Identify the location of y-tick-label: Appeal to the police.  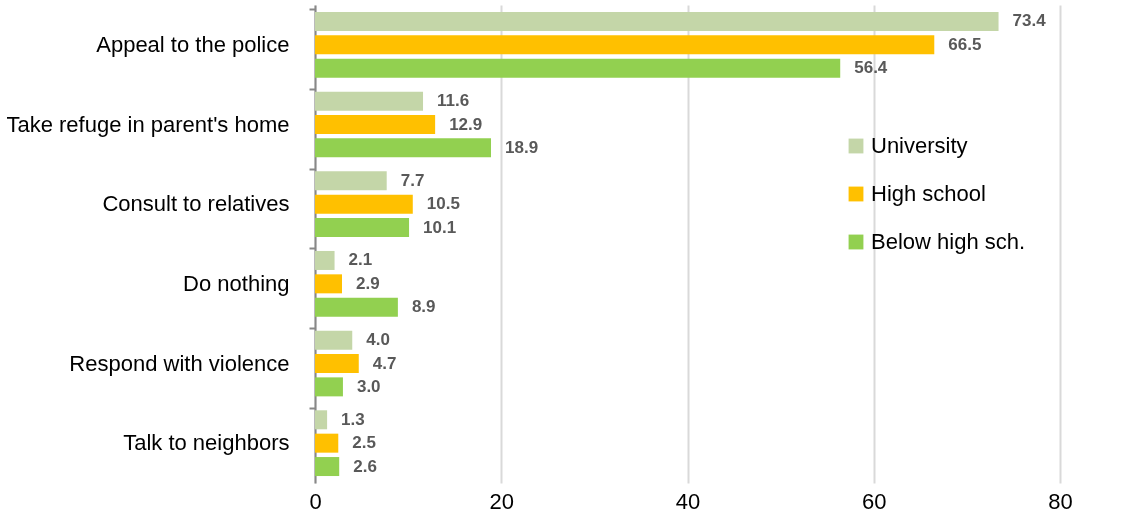
(193, 44).